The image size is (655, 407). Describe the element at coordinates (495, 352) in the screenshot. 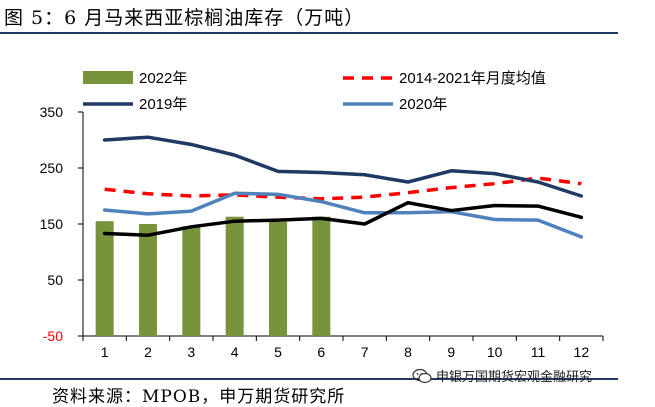

I see `x-tick-label: 10` at that location.